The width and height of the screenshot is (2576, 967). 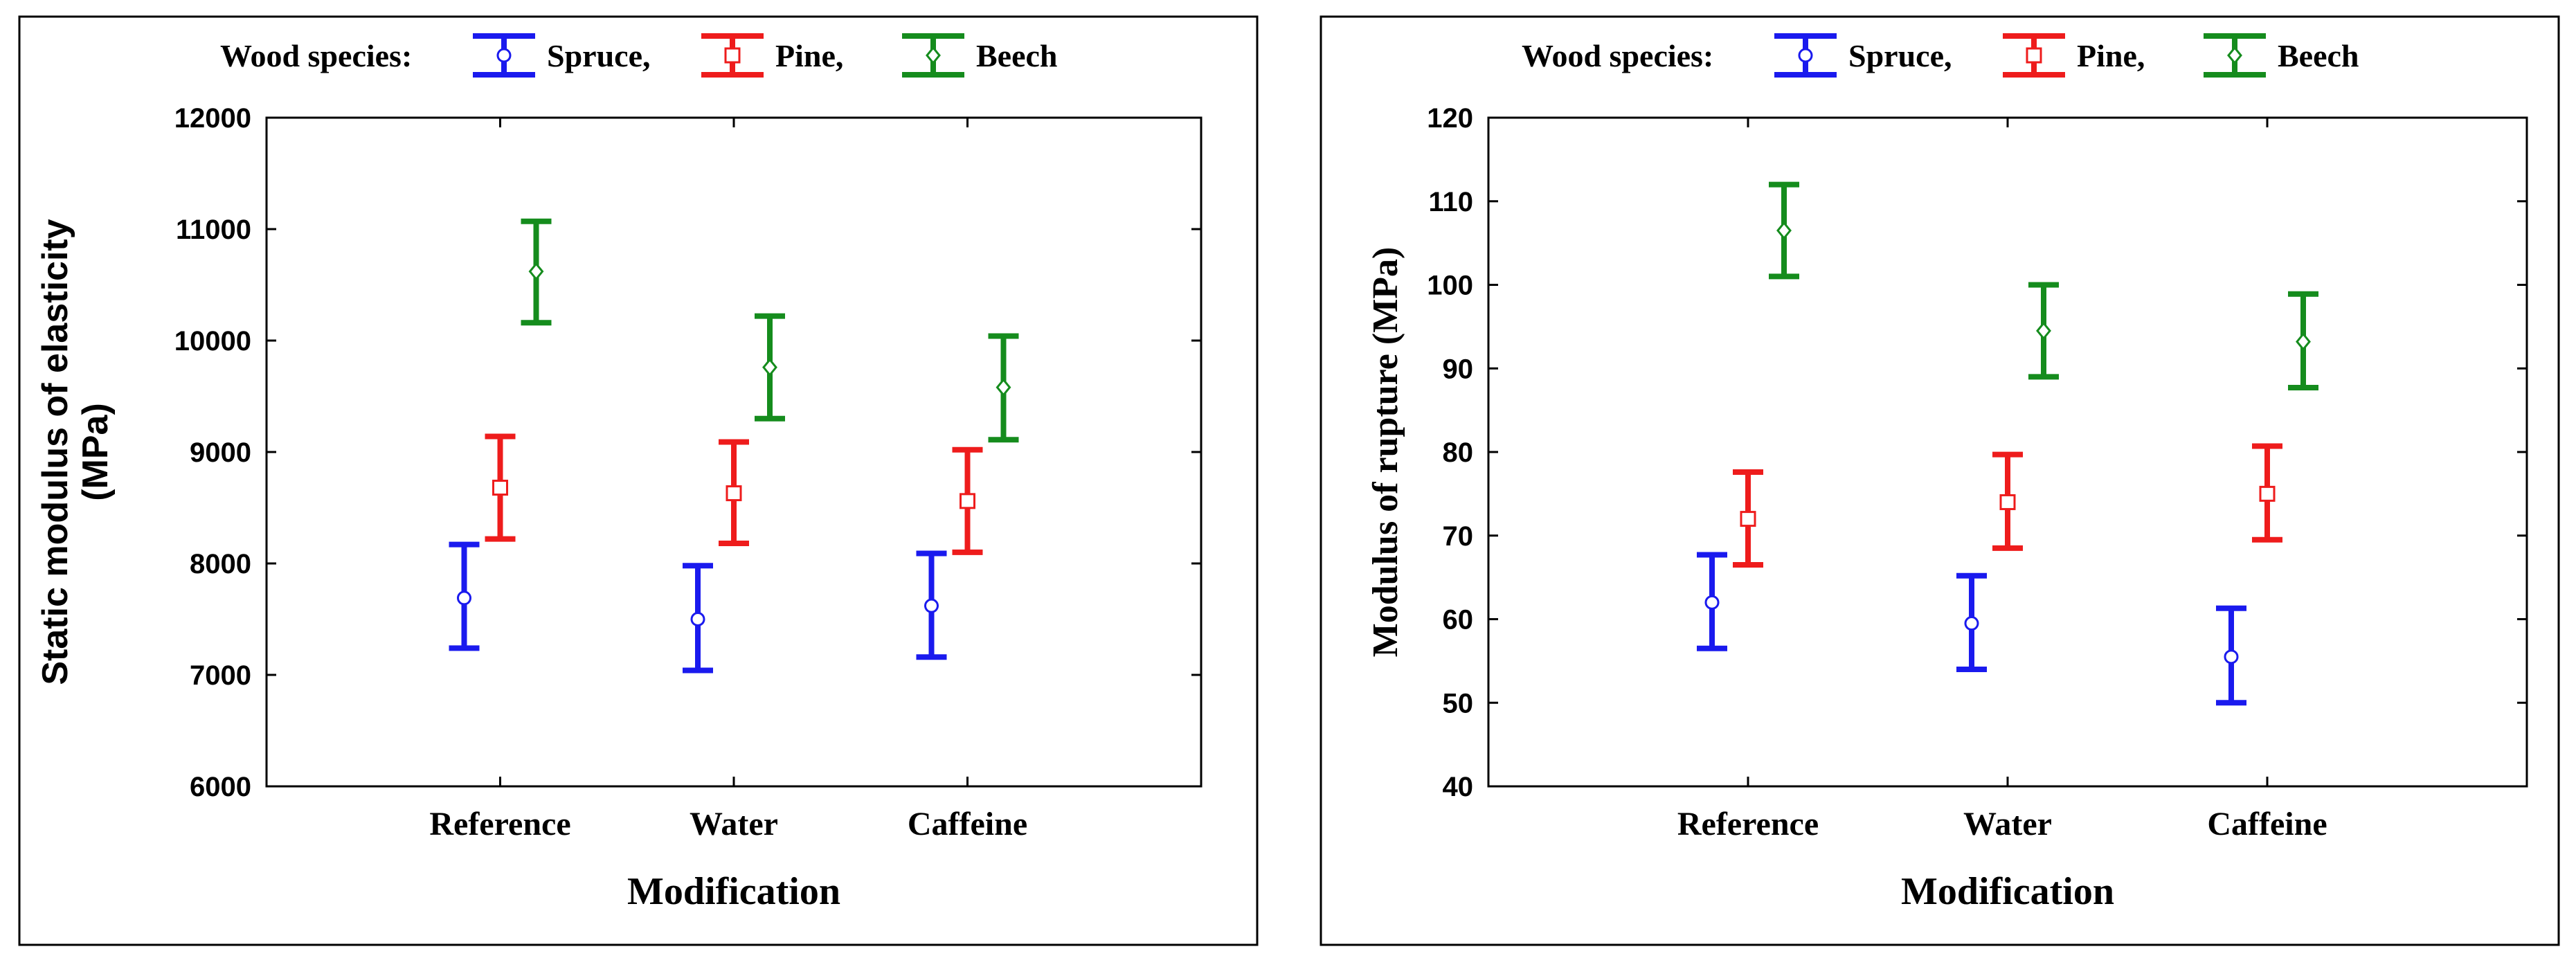 What do you see at coordinates (96, 452) in the screenshot?
I see `y-axis-title-line: (MPa)` at bounding box center [96, 452].